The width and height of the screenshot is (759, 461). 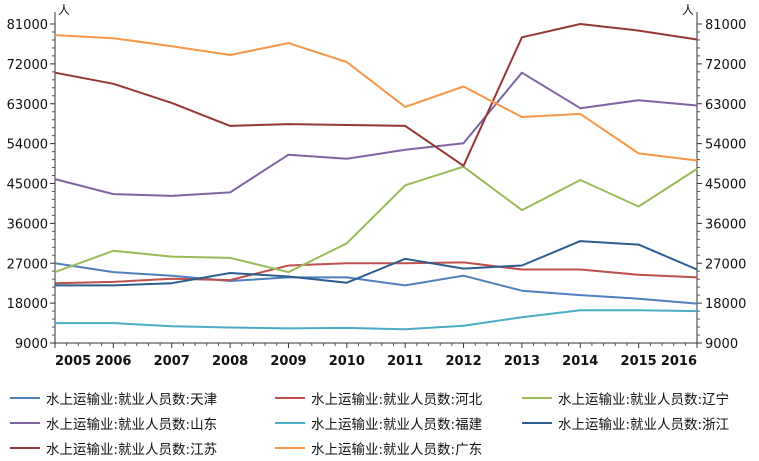 What do you see at coordinates (288, 361) in the screenshot?
I see `x-tick-label: 2009` at bounding box center [288, 361].